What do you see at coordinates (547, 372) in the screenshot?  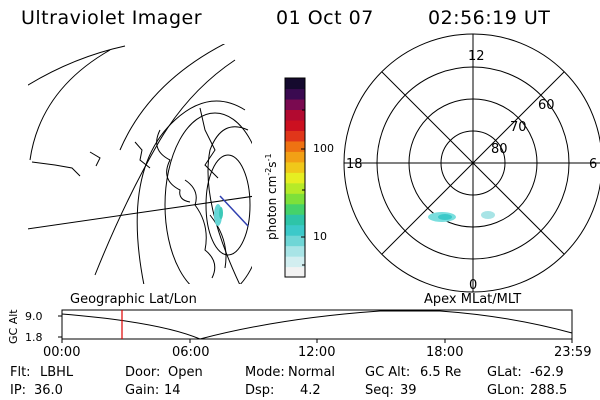 I see `glat-value: -62.9` at bounding box center [547, 372].